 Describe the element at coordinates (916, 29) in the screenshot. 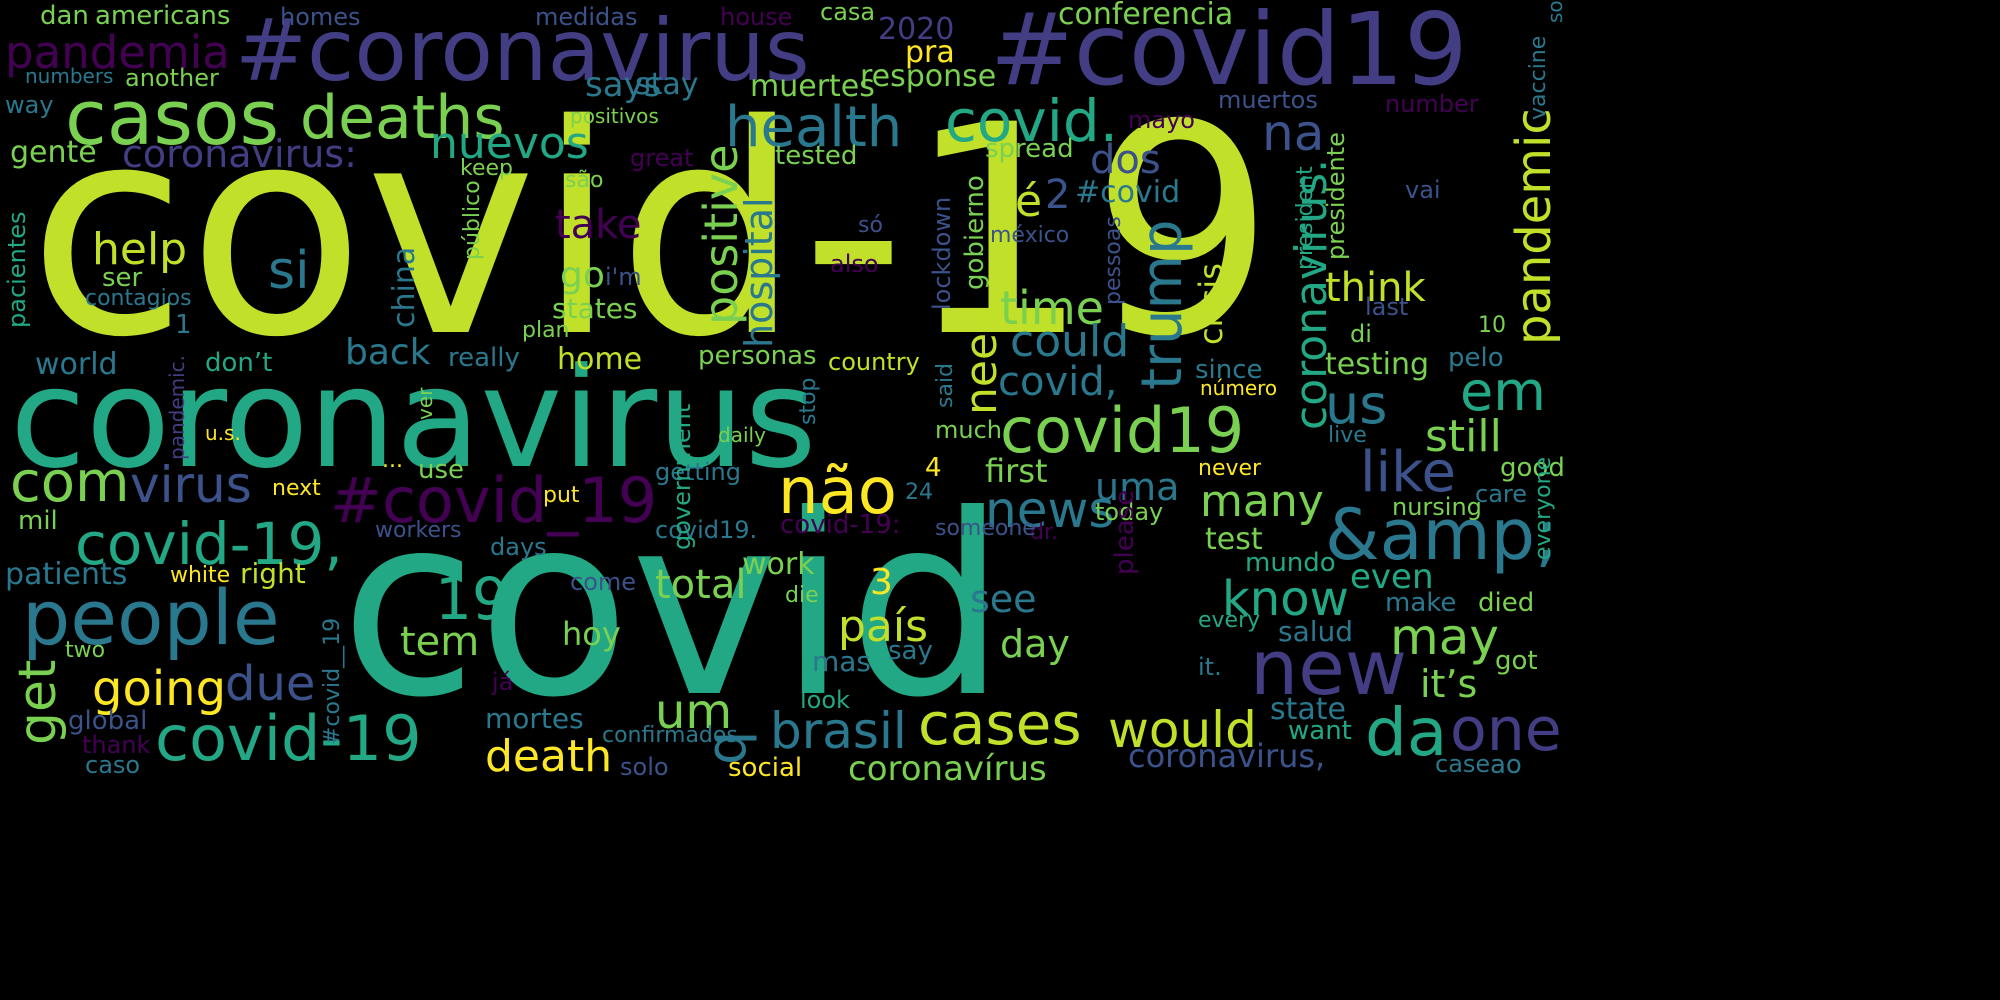

I see `word: 2020` at that location.